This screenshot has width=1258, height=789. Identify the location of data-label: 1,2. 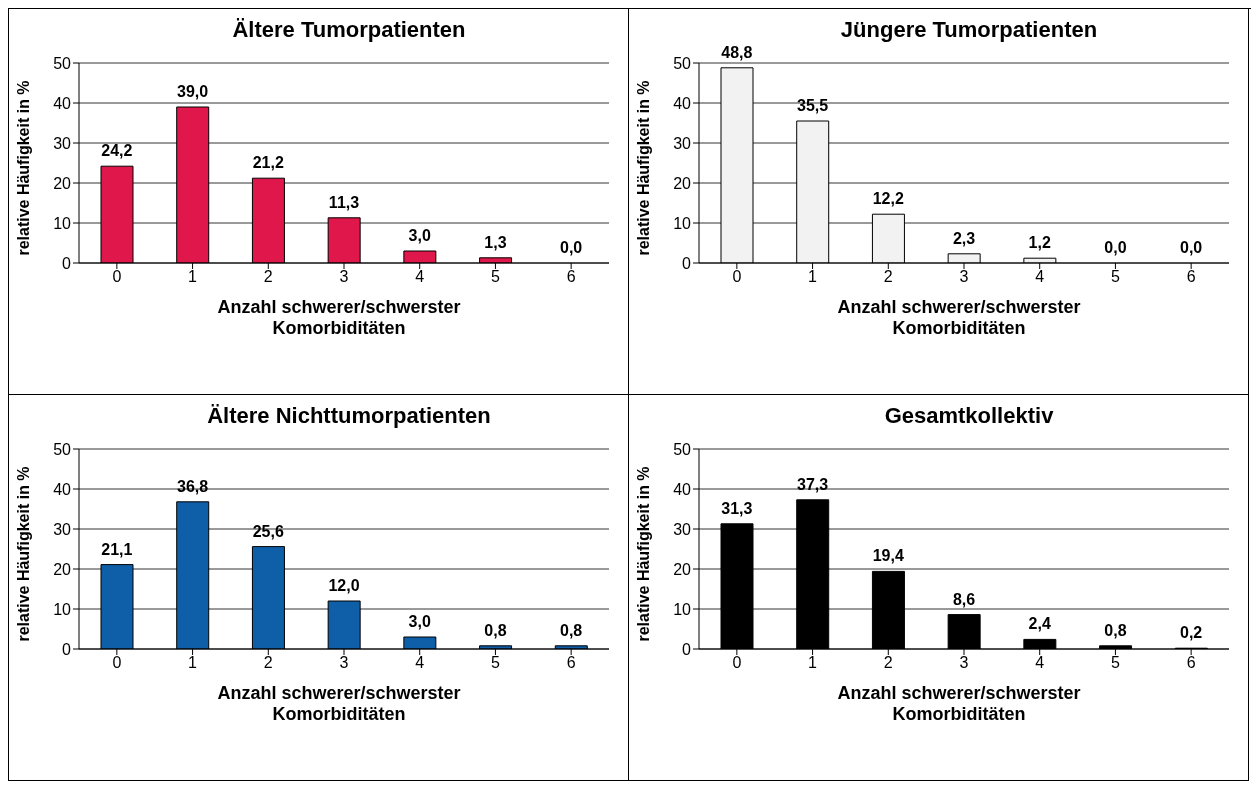
(1039, 243).